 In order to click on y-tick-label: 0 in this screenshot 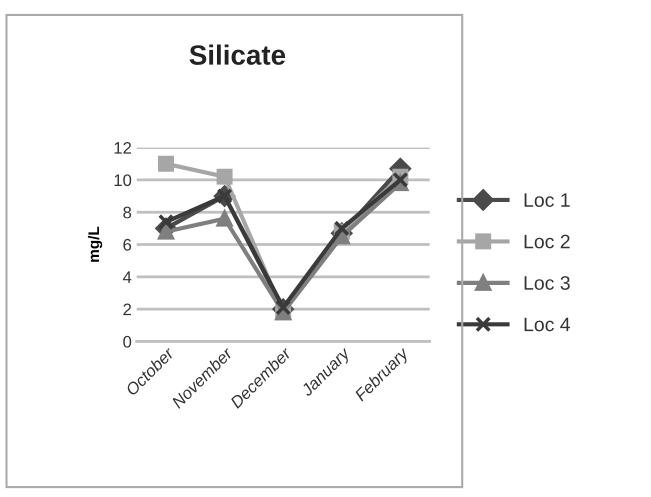, I will do `click(127, 342)`.